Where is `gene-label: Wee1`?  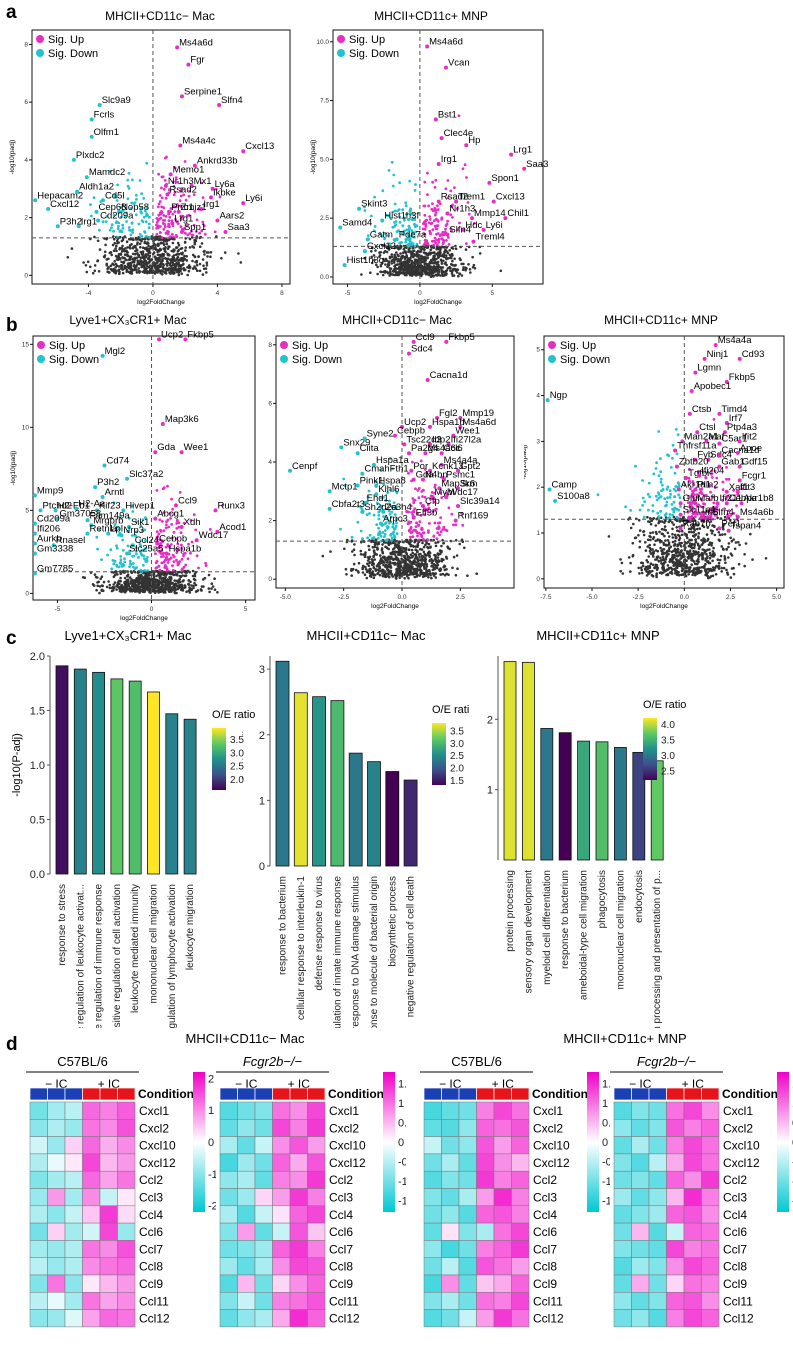 gene-label: Wee1 is located at coordinates (467, 431).